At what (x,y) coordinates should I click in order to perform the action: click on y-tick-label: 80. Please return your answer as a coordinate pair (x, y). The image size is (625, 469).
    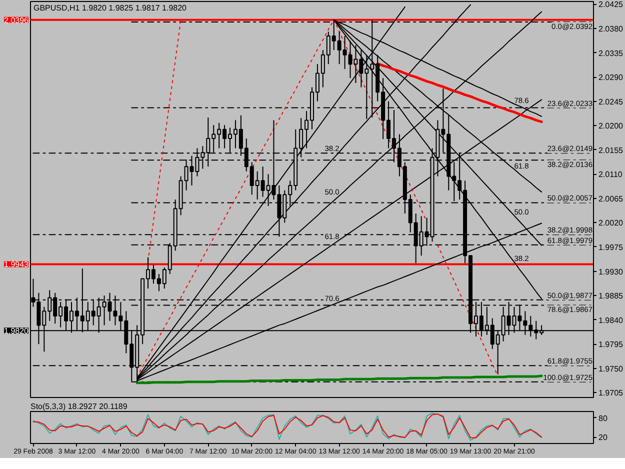
    Looking at the image, I should click on (603, 418).